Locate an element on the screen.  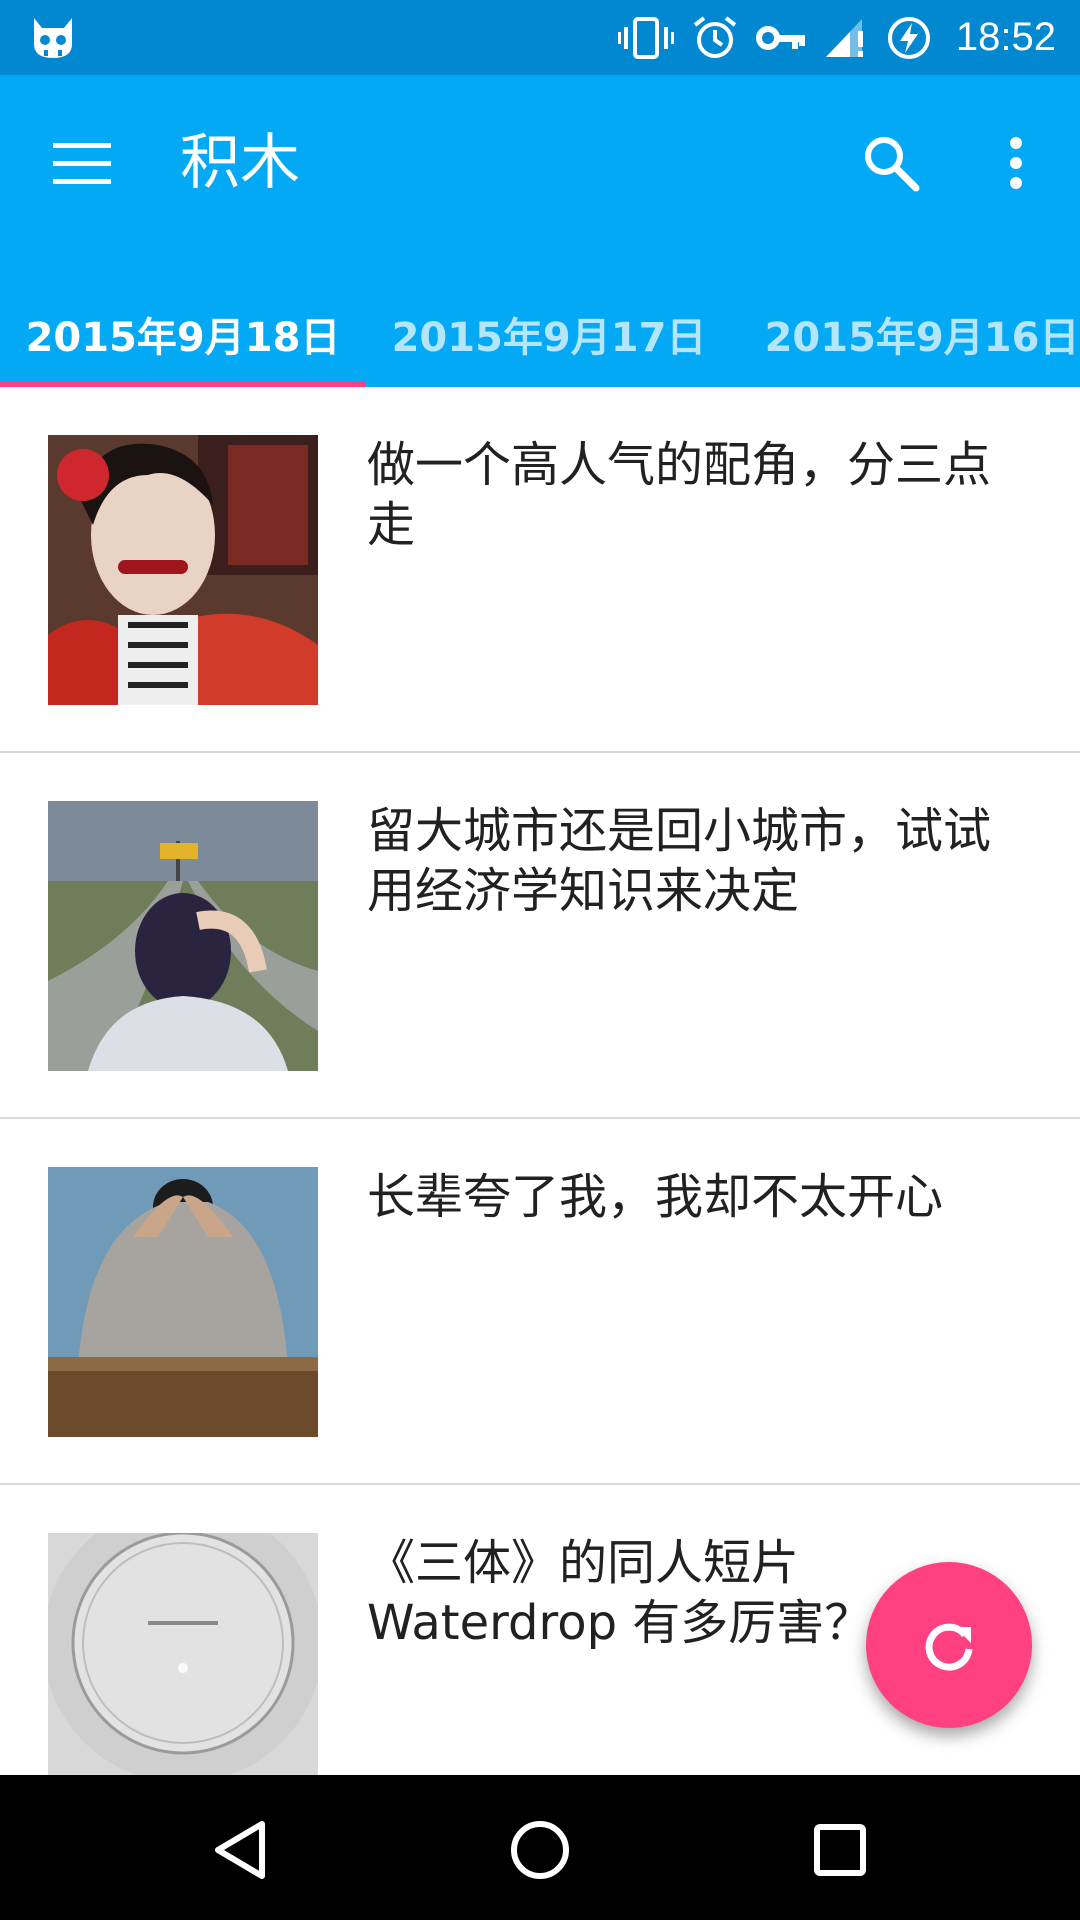
article-title: 做一个高人气的配角，分三点走 is located at coordinates (679, 495).